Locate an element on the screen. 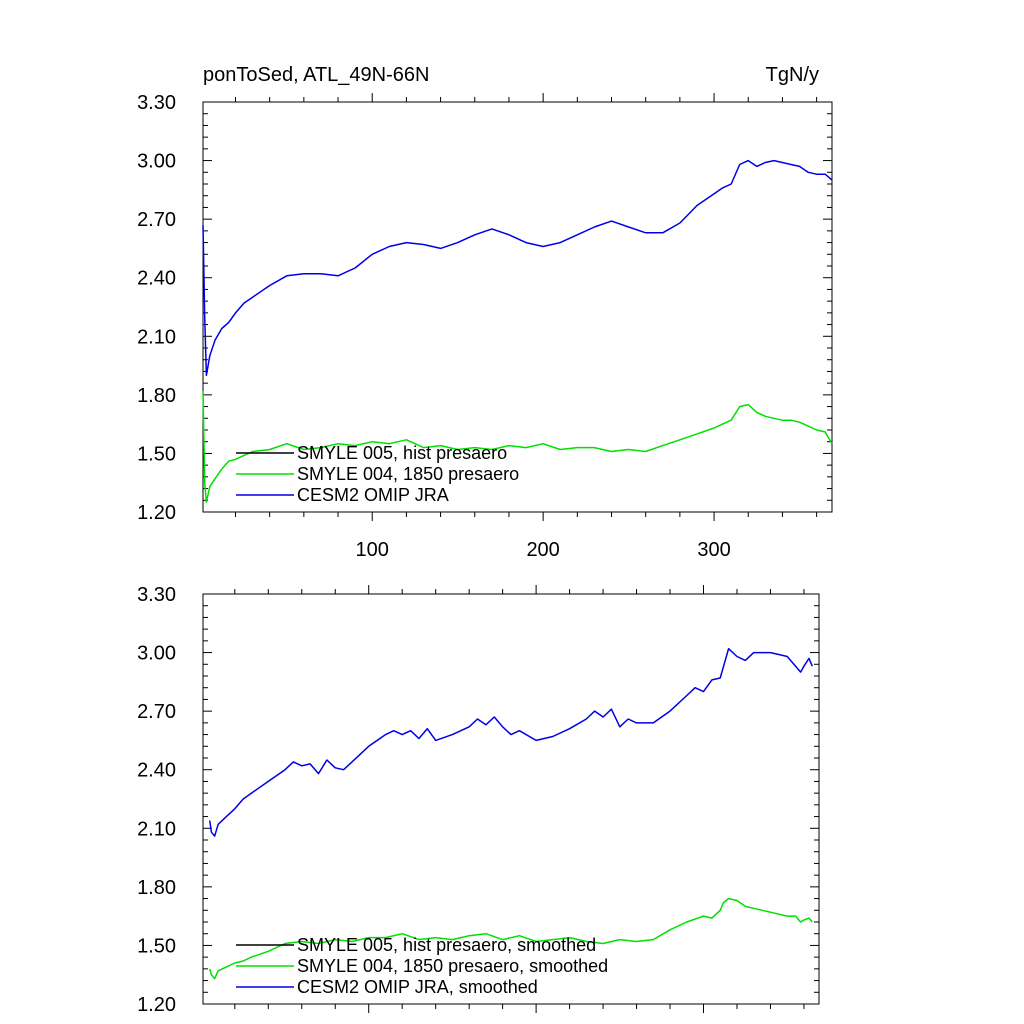 The image size is (1024, 1024). legend-label-0: SMYLE 005, hist presaero, smoothed is located at coordinates (446, 945).